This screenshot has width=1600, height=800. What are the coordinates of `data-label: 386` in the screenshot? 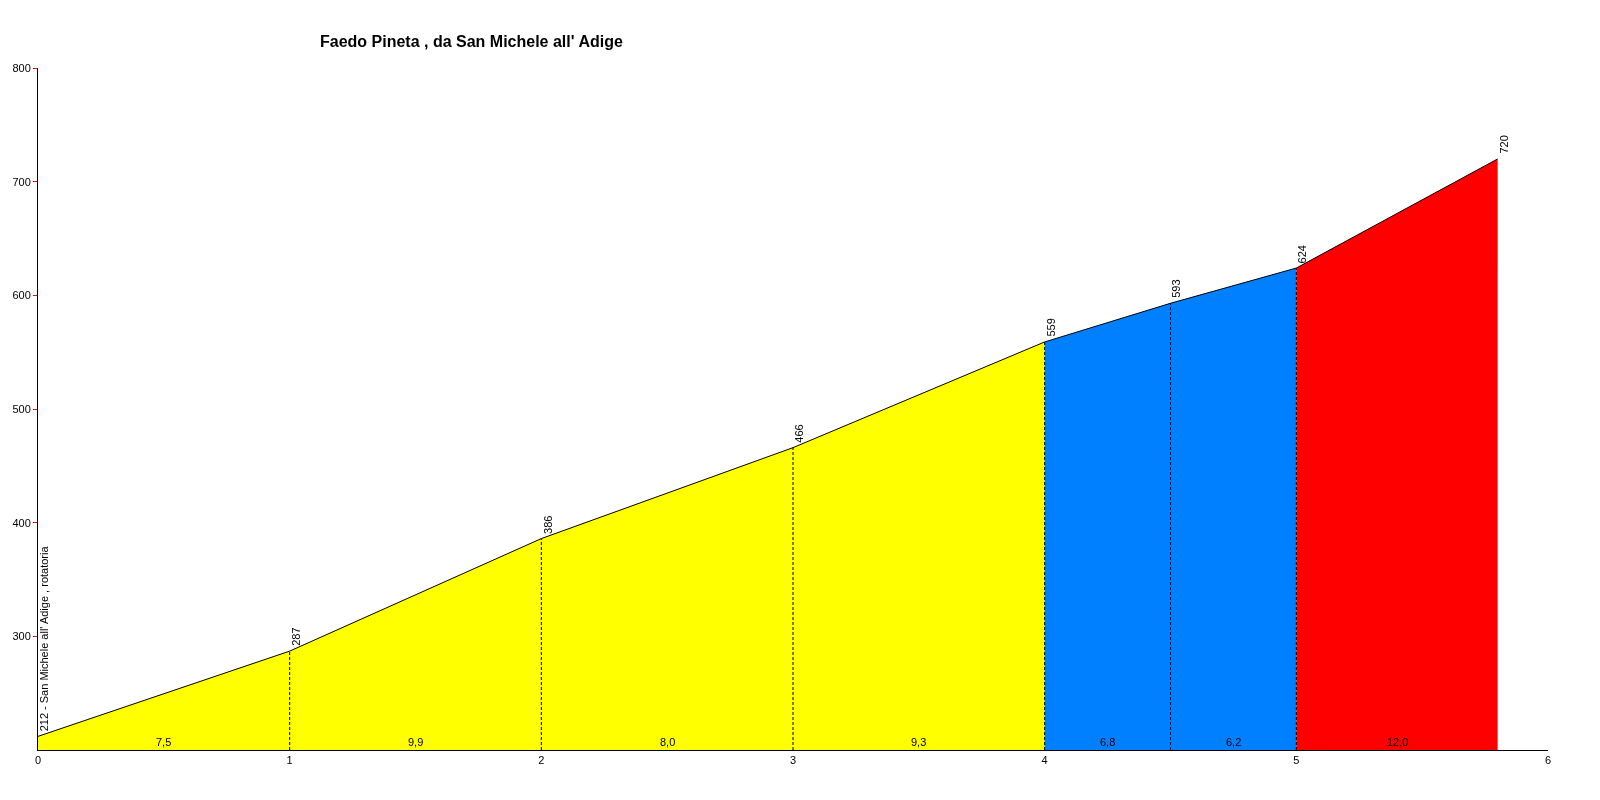 It's located at (547, 524).